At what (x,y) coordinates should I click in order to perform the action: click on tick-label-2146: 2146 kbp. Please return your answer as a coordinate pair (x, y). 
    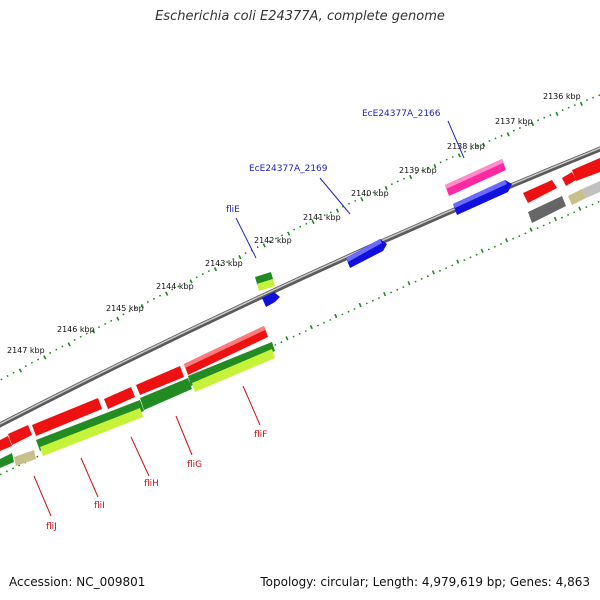
    Looking at the image, I should click on (76, 329).